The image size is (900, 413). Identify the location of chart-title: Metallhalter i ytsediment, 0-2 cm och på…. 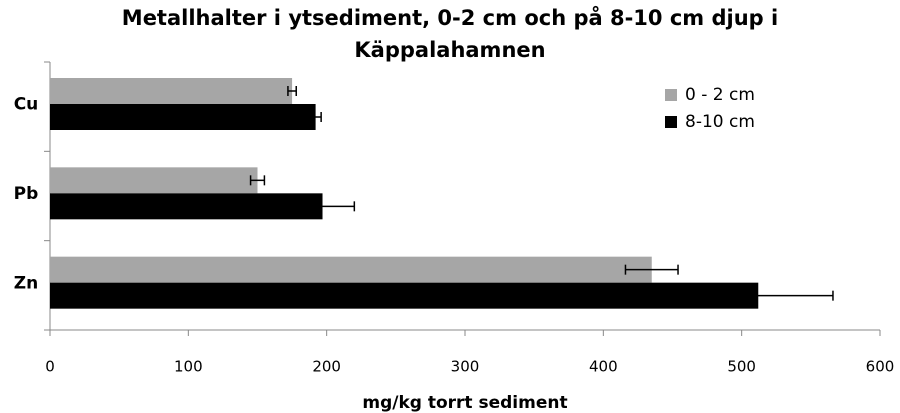
(450, 34).